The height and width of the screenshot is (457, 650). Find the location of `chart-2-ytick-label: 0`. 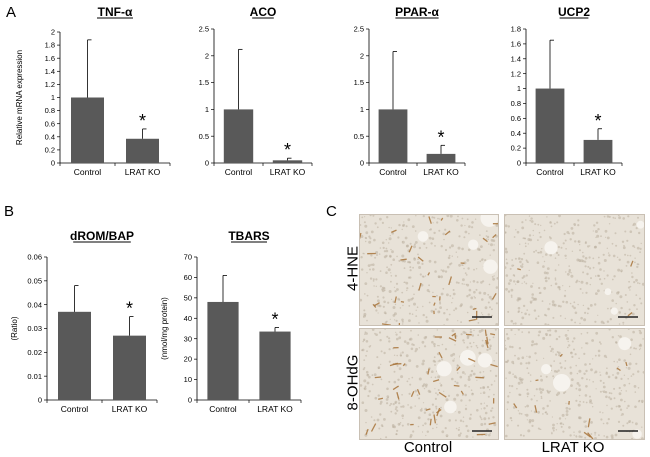

chart-2-ytick-label: 0 is located at coordinates (362, 163).